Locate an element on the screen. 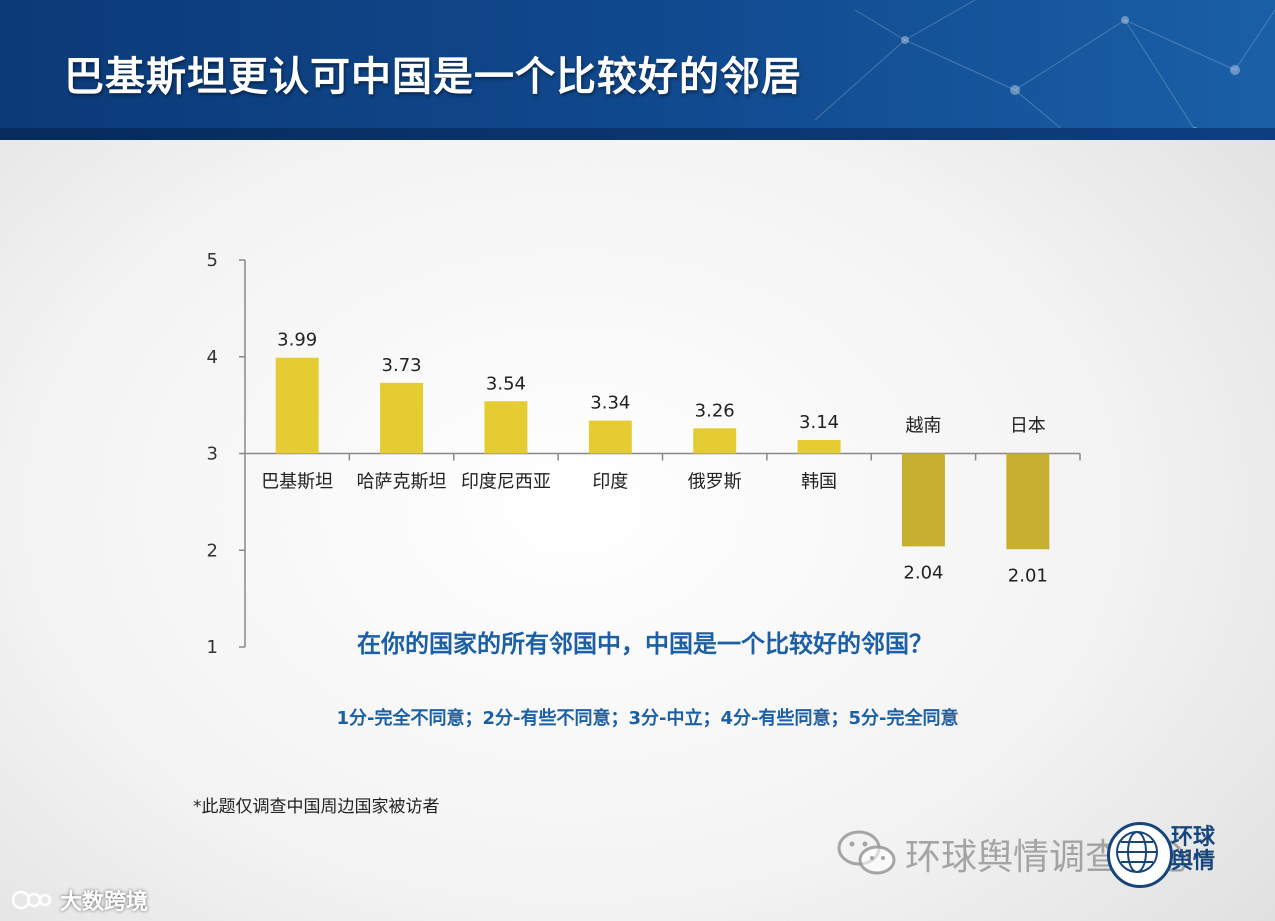 The image size is (1275, 921). y-tick-label: 5 is located at coordinates (212, 260).